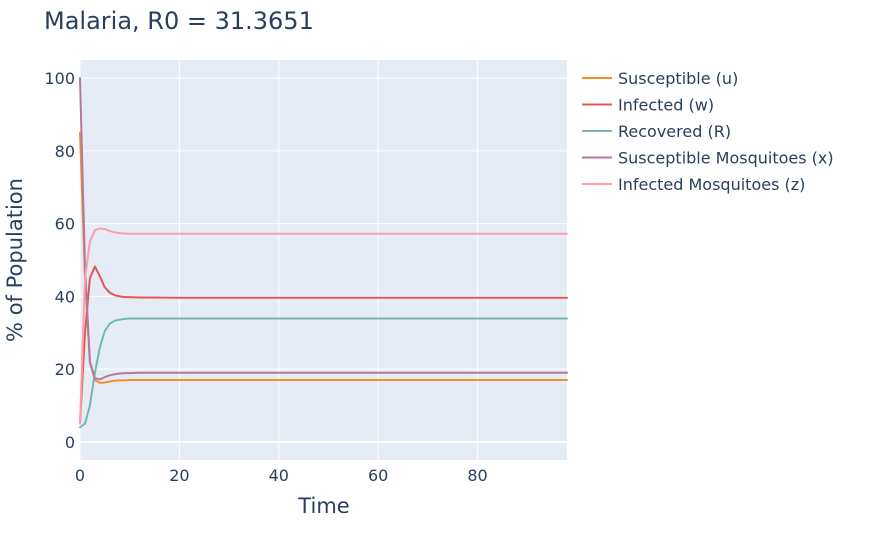 The image size is (880, 540). Describe the element at coordinates (59, 78) in the screenshot. I see `y-tick-label: 100` at that location.